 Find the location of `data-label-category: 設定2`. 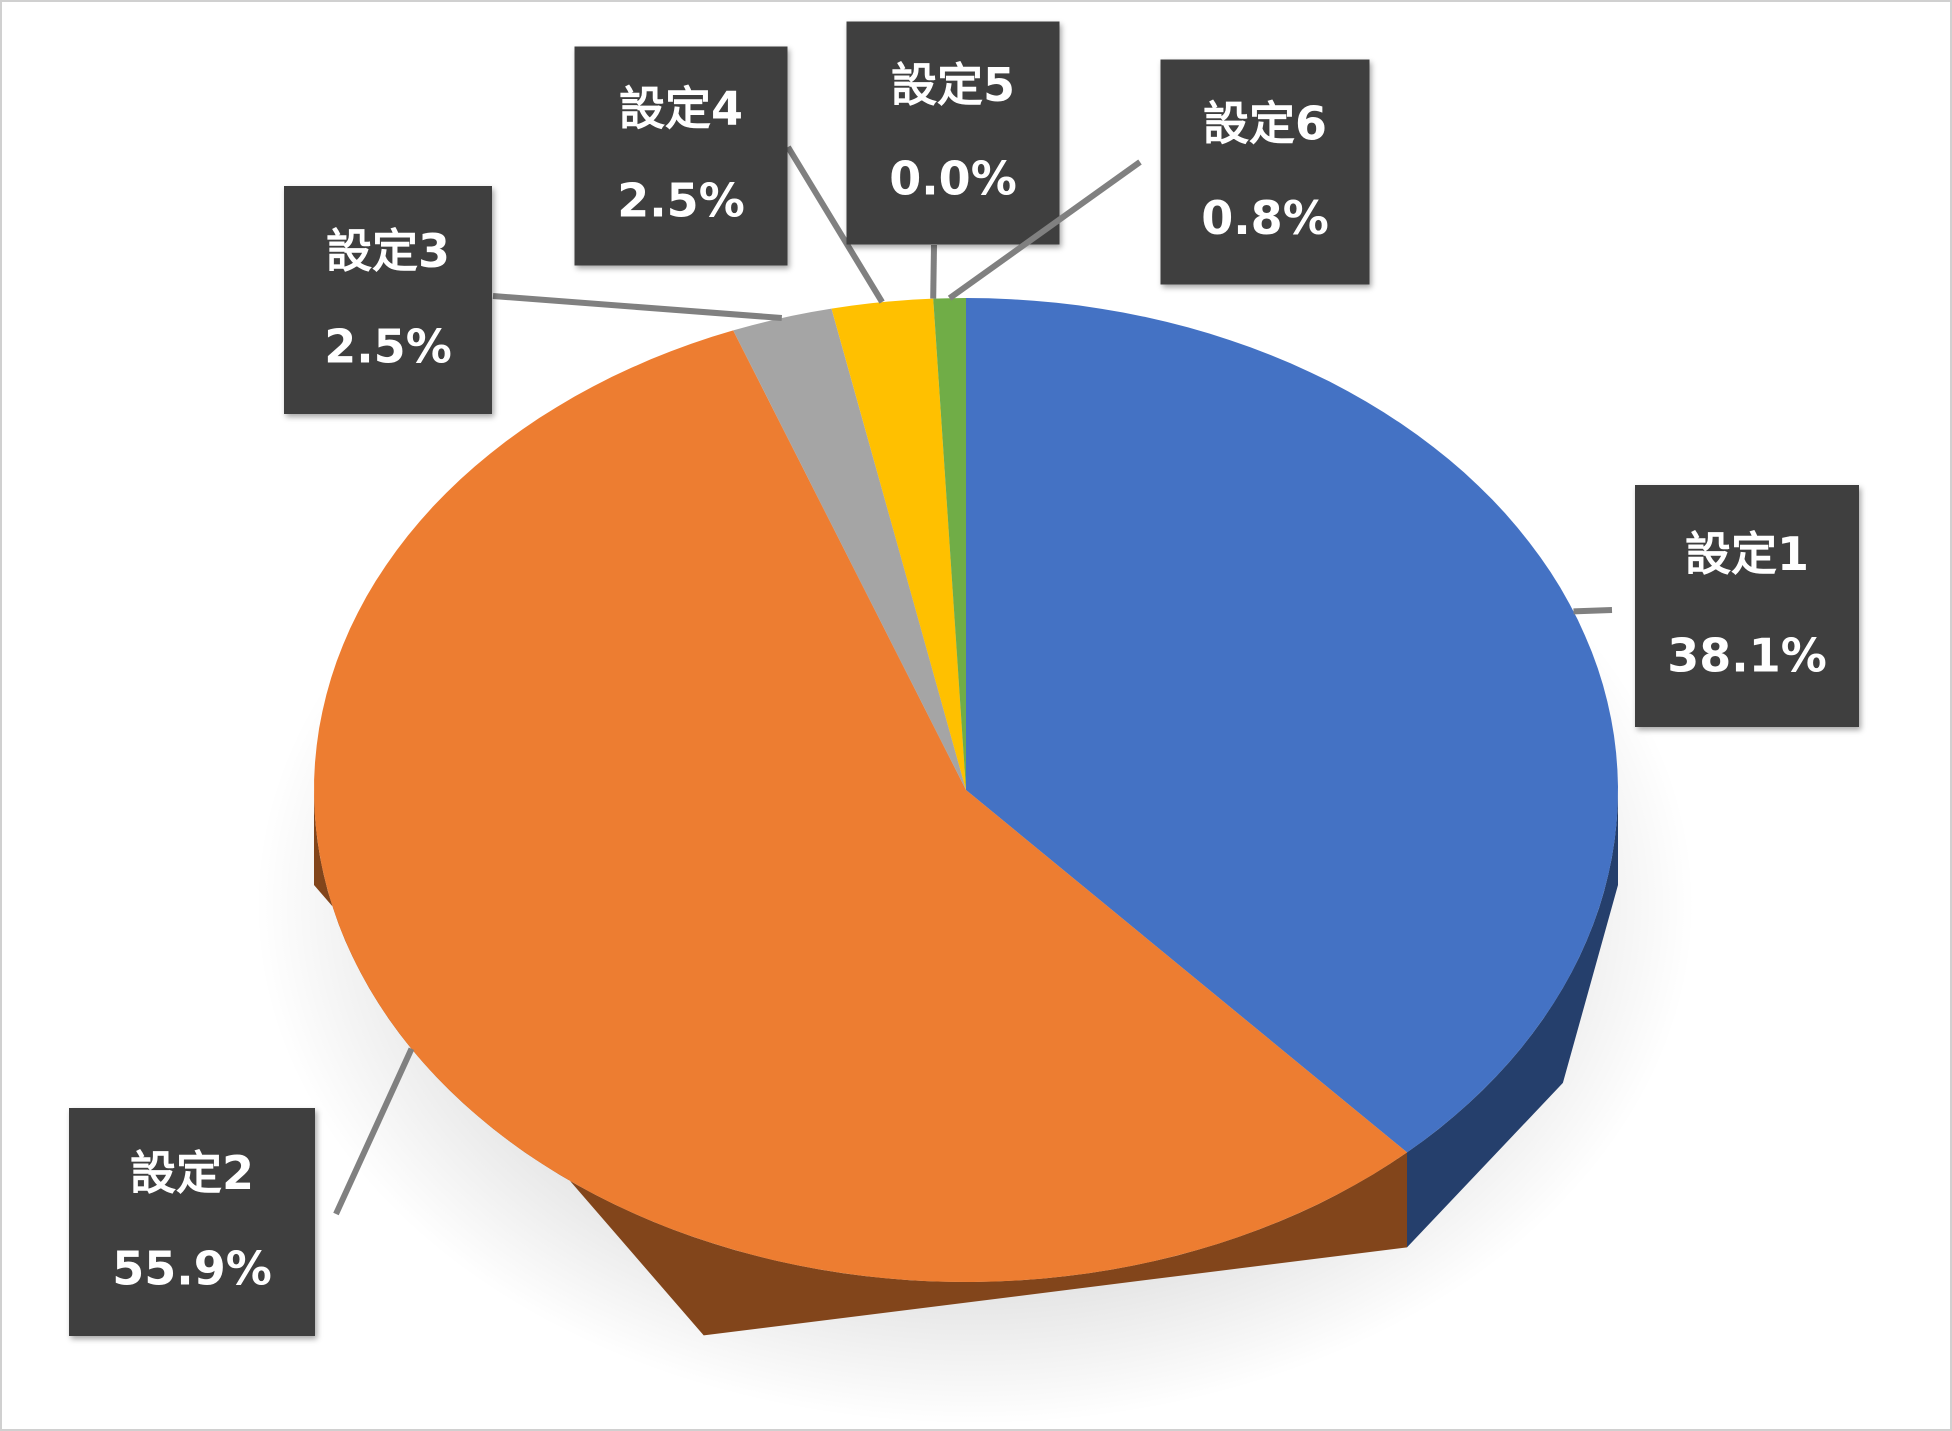

data-label-category: 設定2 is located at coordinates (192, 1173).